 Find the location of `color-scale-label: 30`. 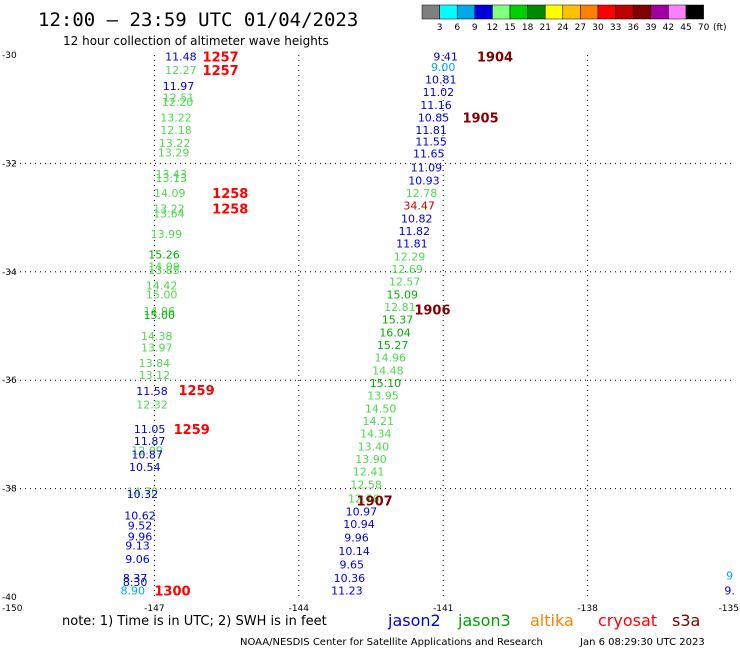

color-scale-label: 30 is located at coordinates (598, 28).